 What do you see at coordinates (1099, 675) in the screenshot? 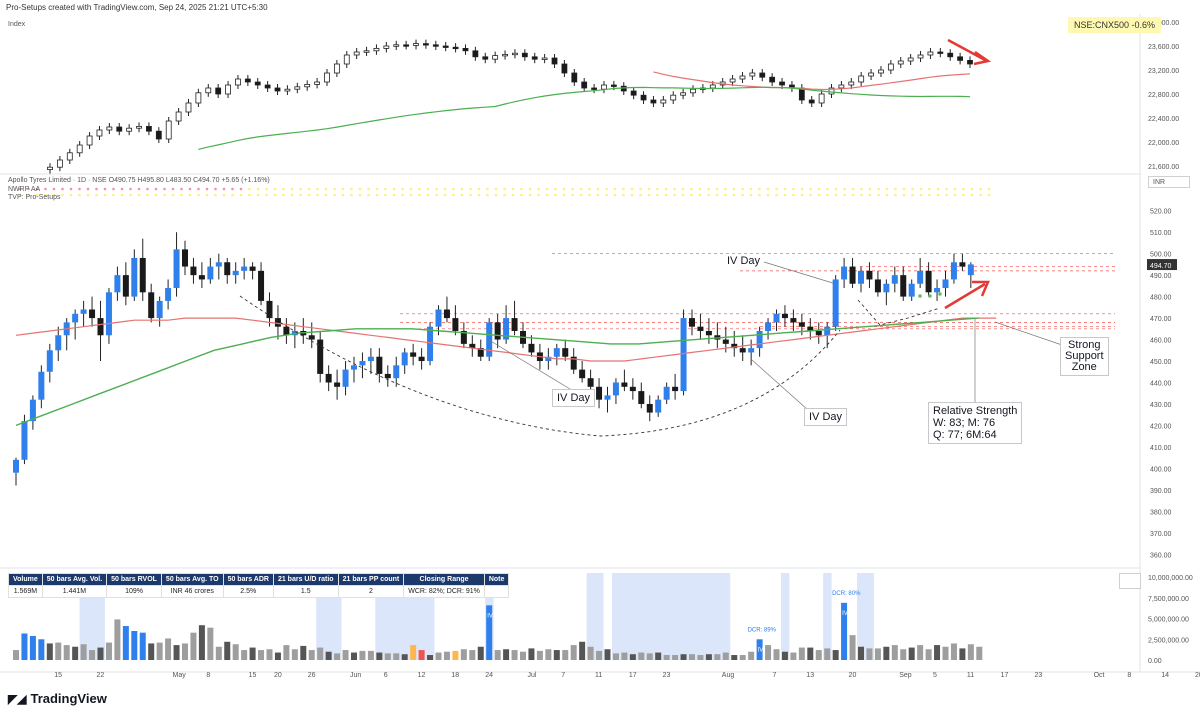
I see `time-tick: Oct` at bounding box center [1099, 675].